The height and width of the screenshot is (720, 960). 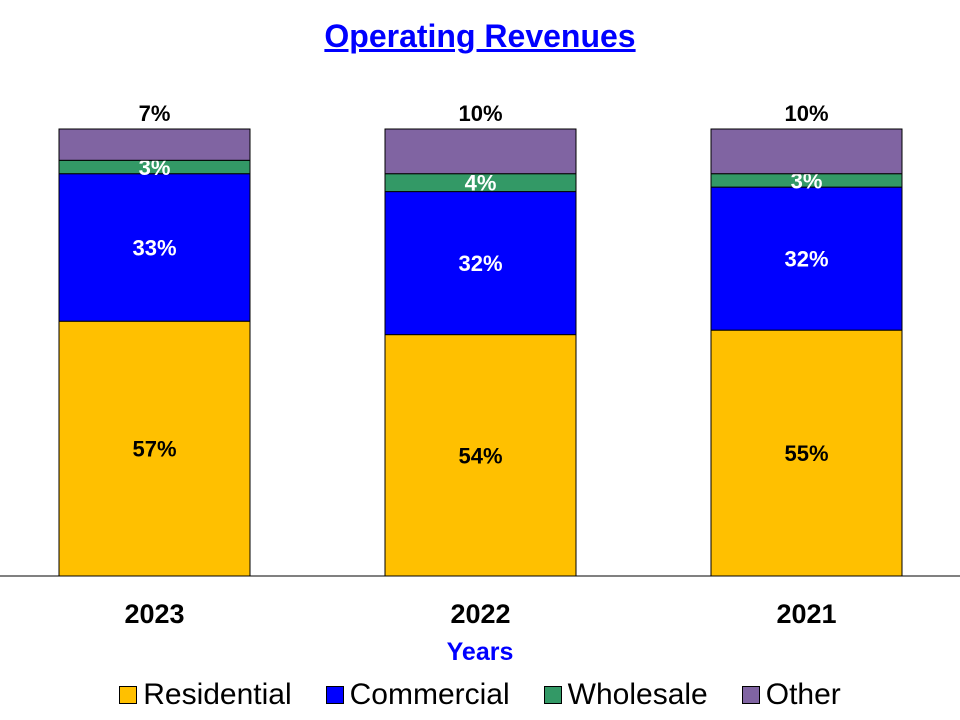 What do you see at coordinates (217, 694) in the screenshot?
I see `legend-label: Residential` at bounding box center [217, 694].